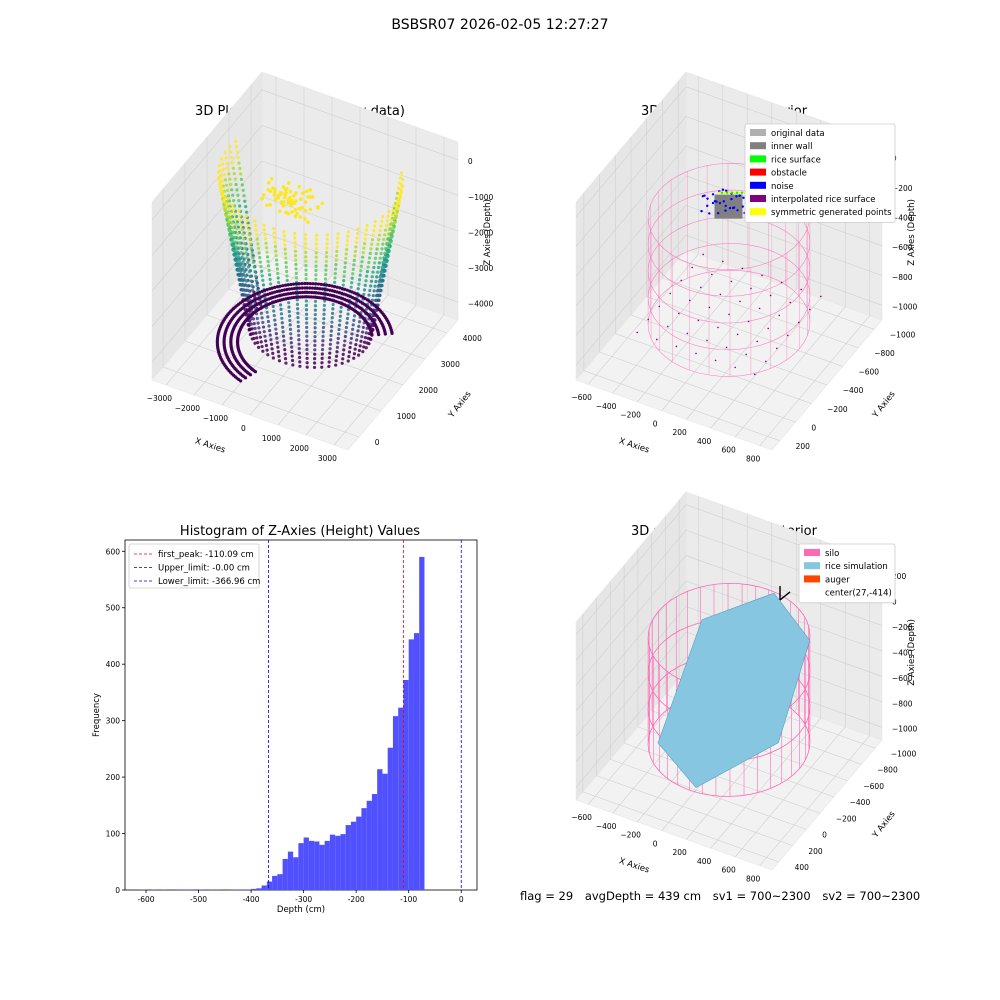 The image size is (1000, 1000). Describe the element at coordinates (798, 134) in the screenshot. I see `legend-label: original data` at that location.